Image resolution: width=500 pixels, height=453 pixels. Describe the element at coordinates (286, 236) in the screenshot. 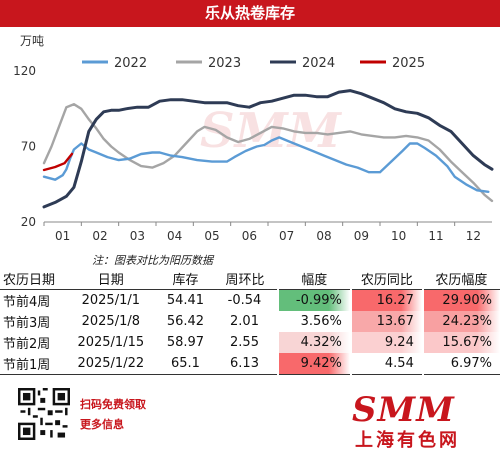

I see `x-tick-label: 07` at that location.